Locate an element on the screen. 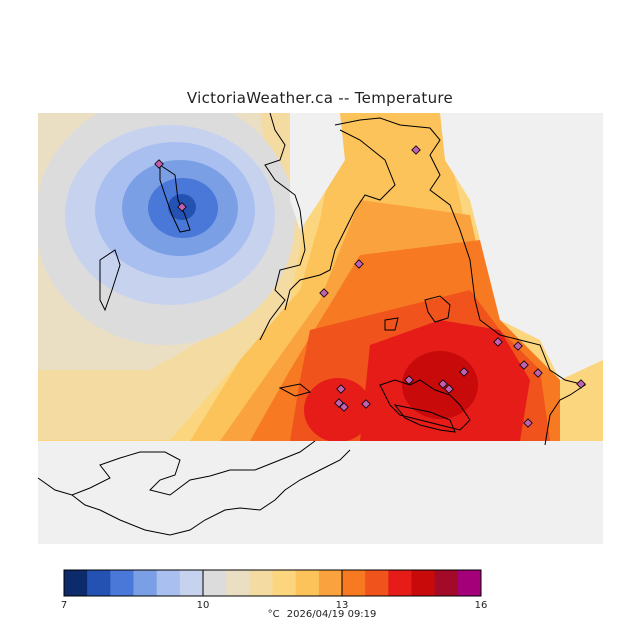 The height and width of the screenshot is (640, 640). color-bar-tick-label: 10 is located at coordinates (203, 605).